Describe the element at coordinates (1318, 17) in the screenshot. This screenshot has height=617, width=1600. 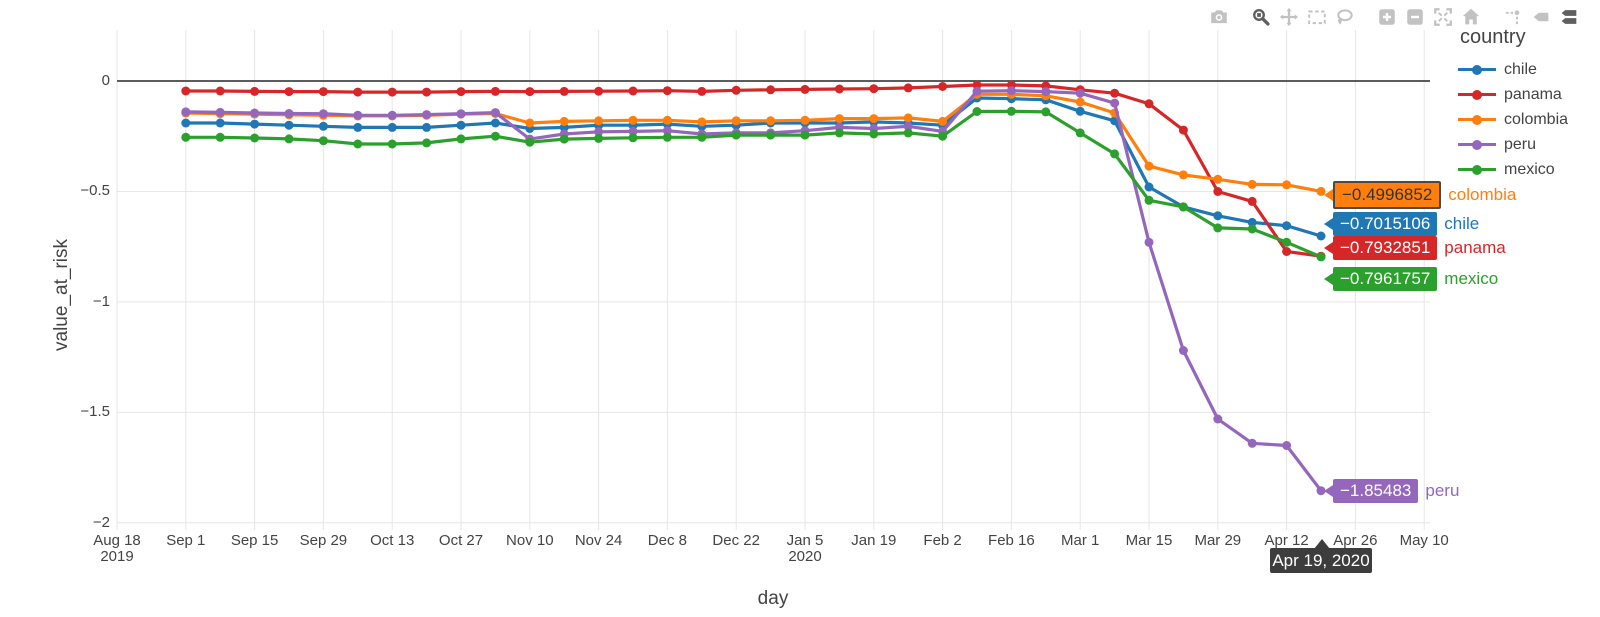
I see `box-select-button` at that location.